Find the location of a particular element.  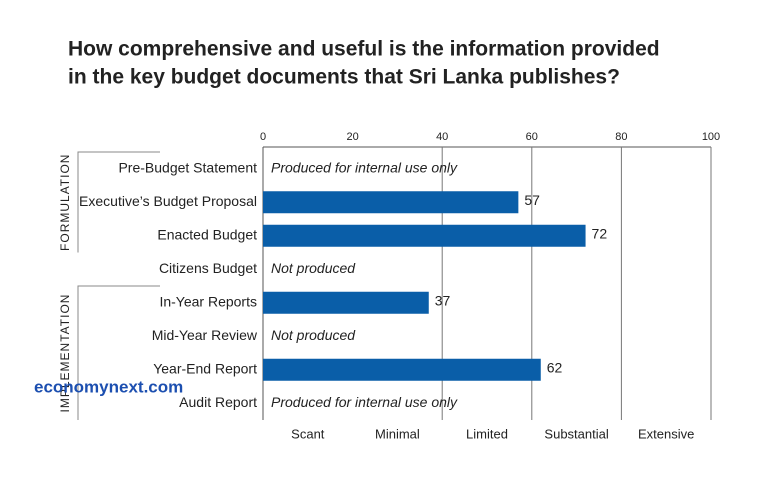

value-label: 72 is located at coordinates (600, 233).